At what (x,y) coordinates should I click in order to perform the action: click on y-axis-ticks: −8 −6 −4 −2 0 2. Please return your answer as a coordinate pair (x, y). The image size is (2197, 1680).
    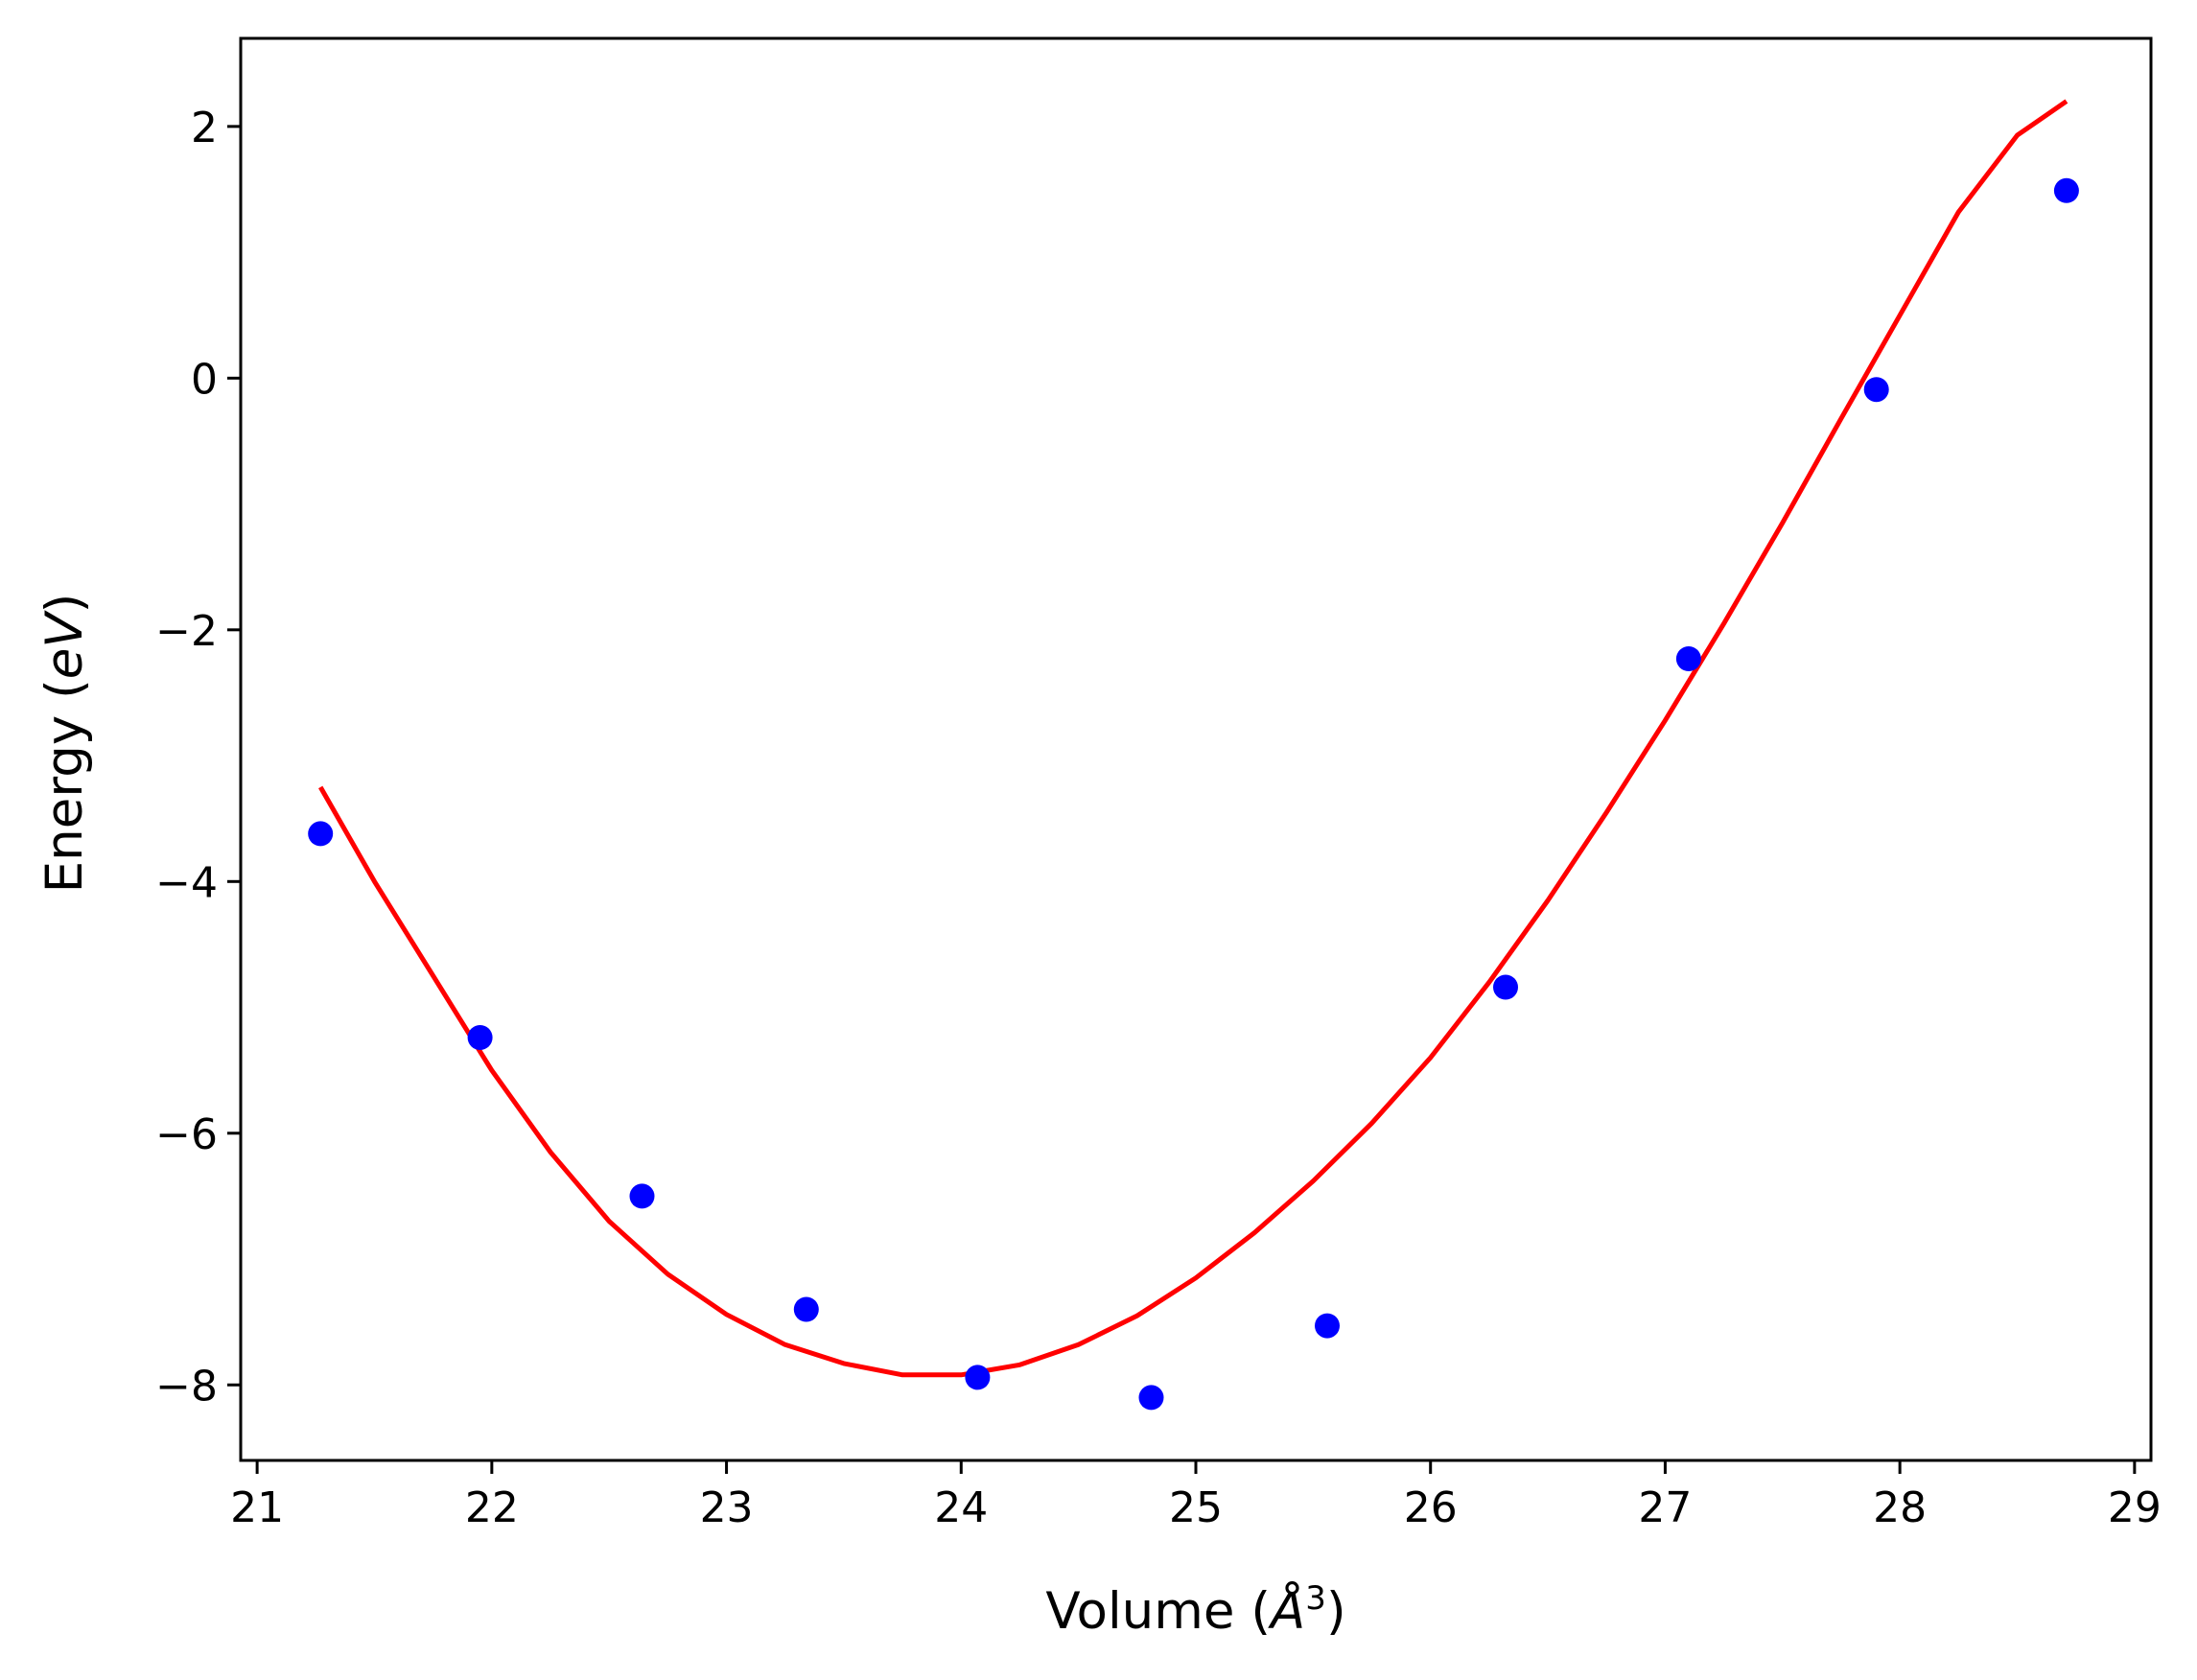
    Looking at the image, I should click on (198, 757).